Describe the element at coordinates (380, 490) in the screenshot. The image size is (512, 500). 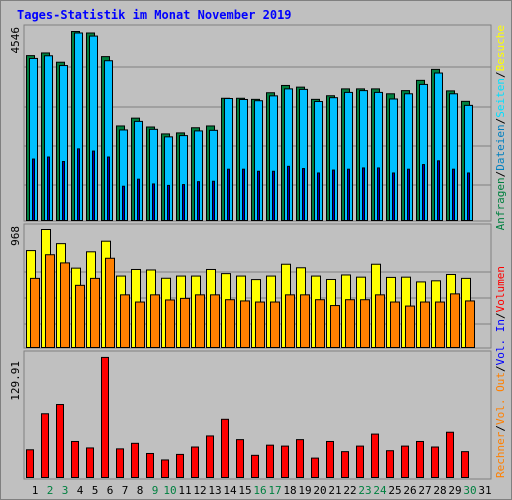
I see `x-tick-label: 24` at that location.